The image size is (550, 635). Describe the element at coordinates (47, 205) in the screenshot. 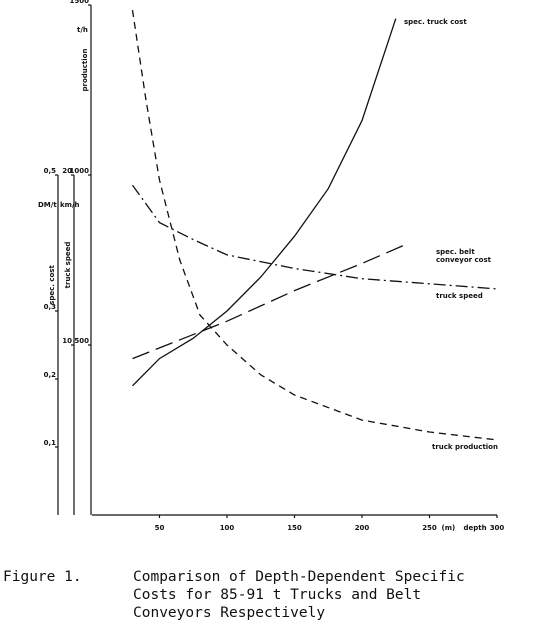

I see `y-axis-unit: DM/t` at that location.